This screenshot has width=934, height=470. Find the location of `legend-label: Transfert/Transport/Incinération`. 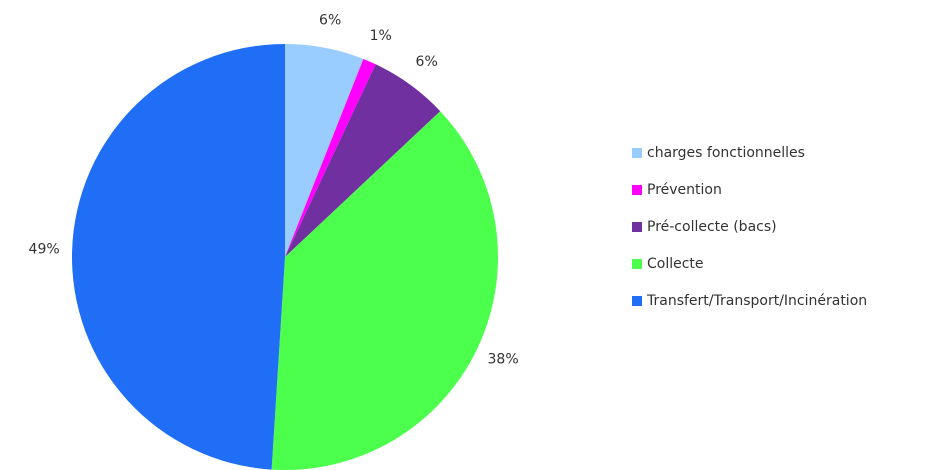

legend-label: Transfert/Transport/Incinération is located at coordinates (756, 301).